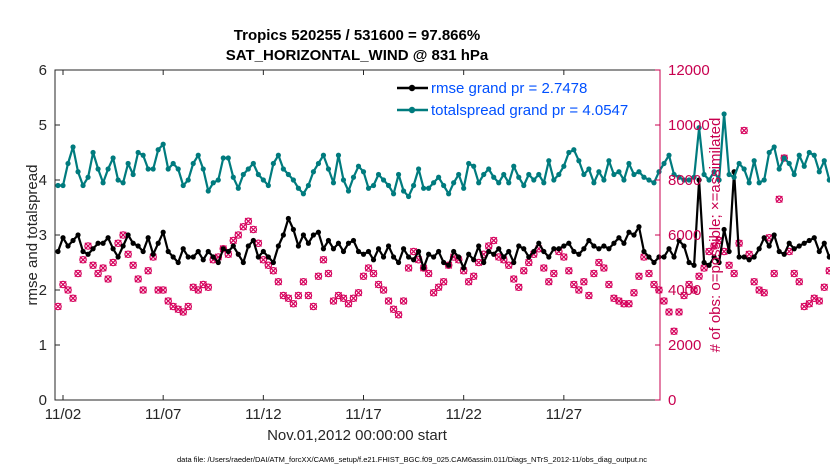 The image size is (830, 470). Describe the element at coordinates (689, 125) in the screenshot. I see `y-tick-label-right: 10000` at that location.